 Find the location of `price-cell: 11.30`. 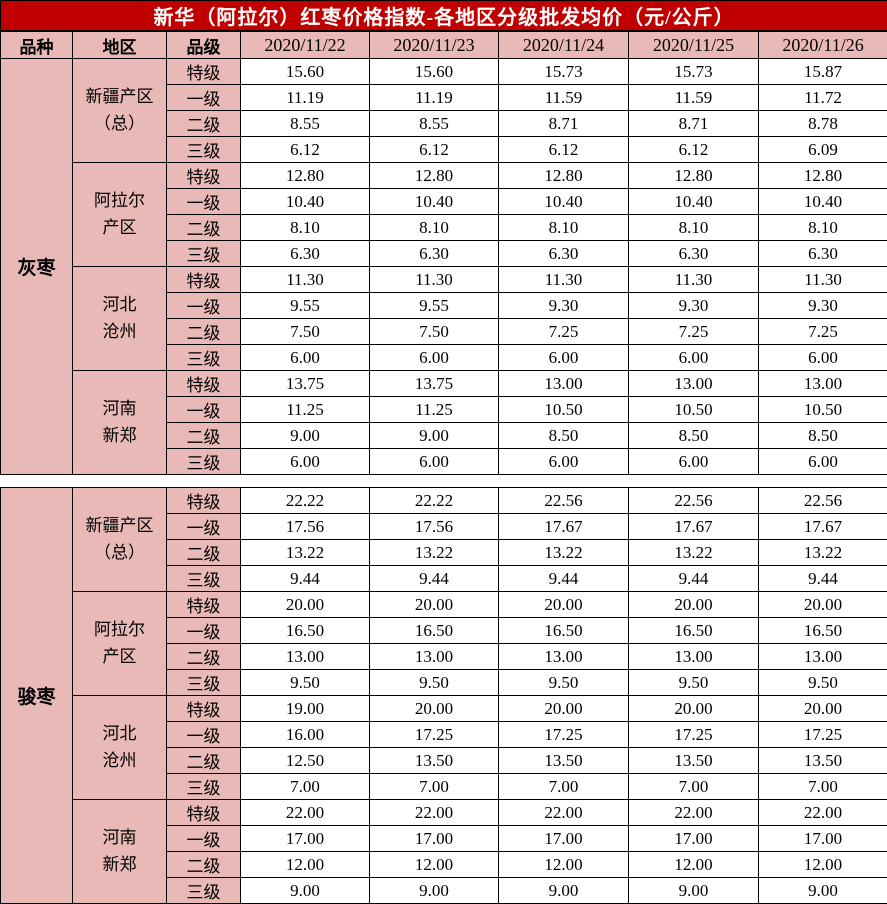

price-cell: 11.30 is located at coordinates (823, 280).